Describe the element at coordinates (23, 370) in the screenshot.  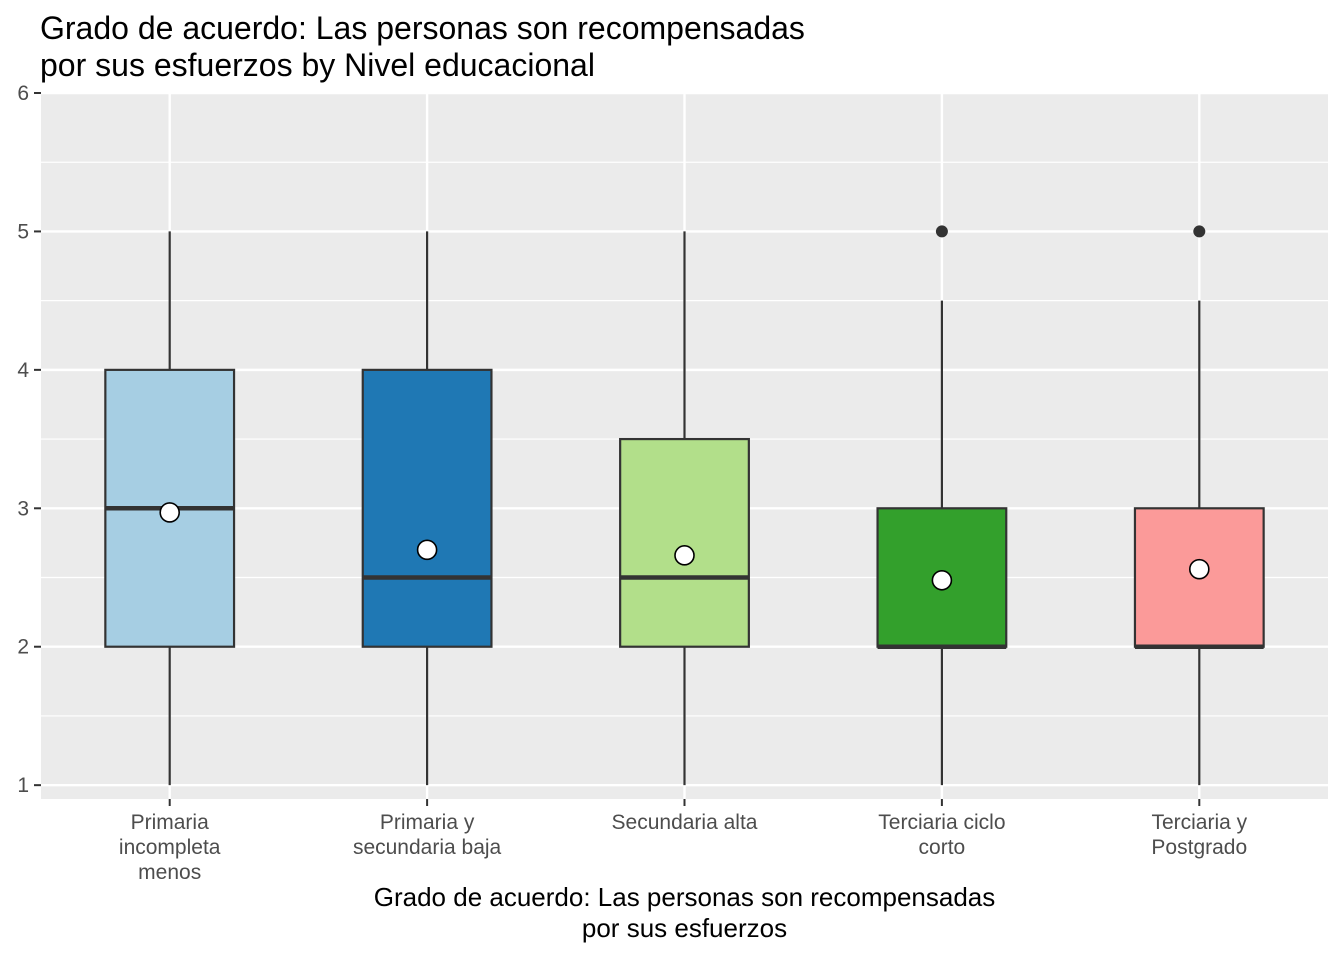
I see `y-tick-label: 4` at that location.